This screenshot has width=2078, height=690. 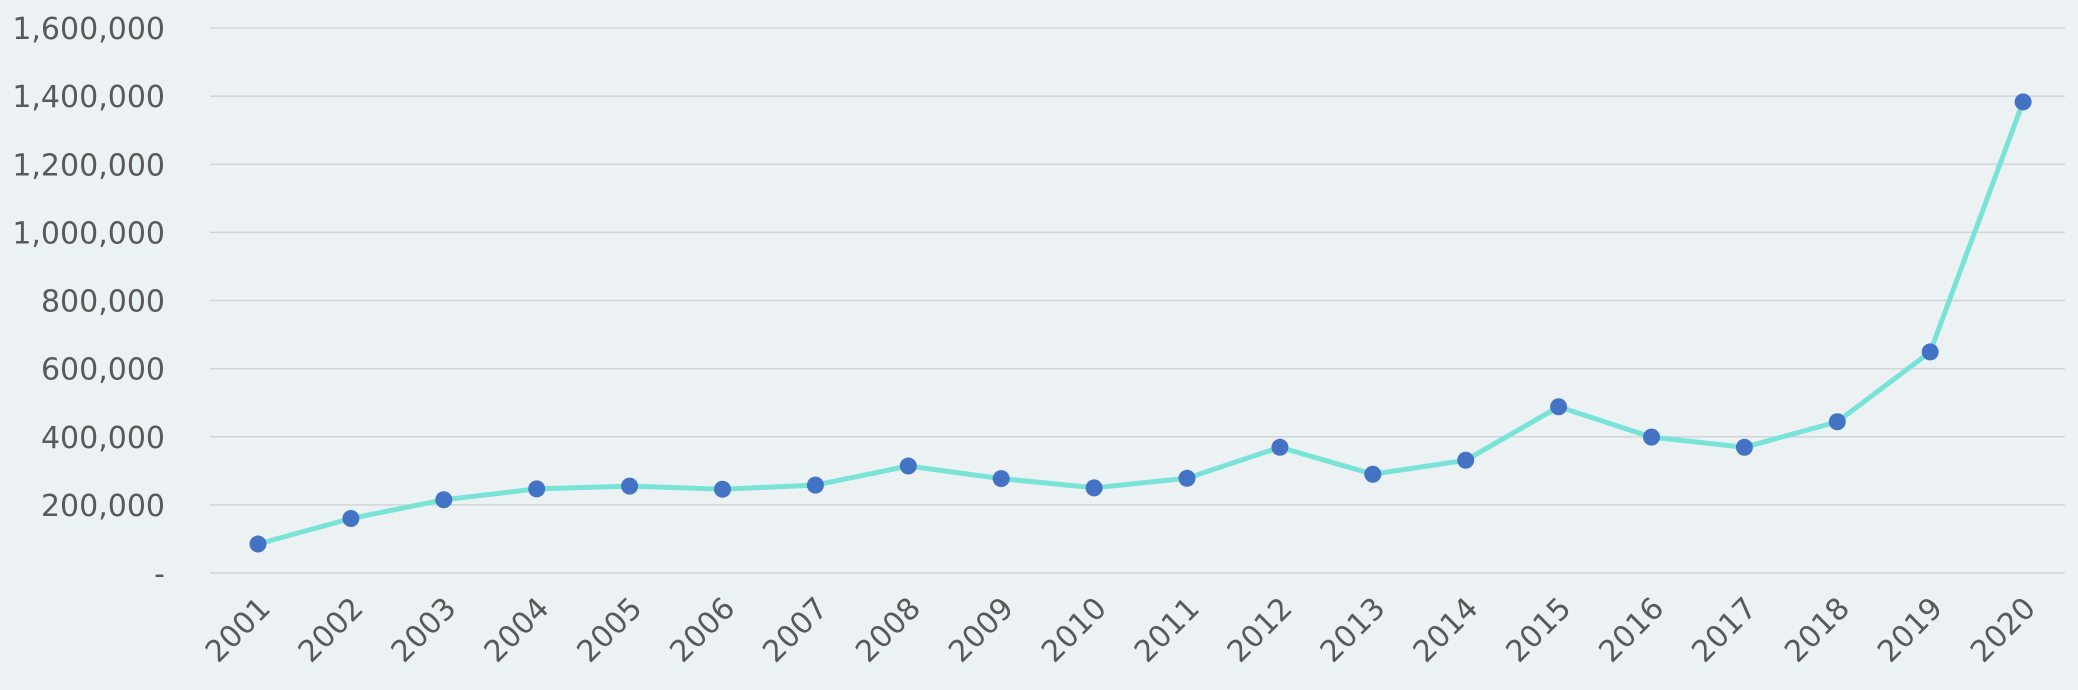 What do you see at coordinates (1744, 447) in the screenshot?
I see `data-point-2017` at bounding box center [1744, 447].